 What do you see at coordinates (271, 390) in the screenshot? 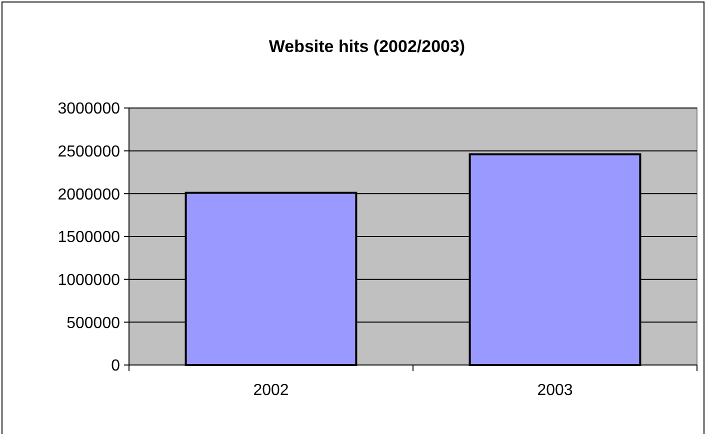
I see `x-tick-label: 2002` at bounding box center [271, 390].